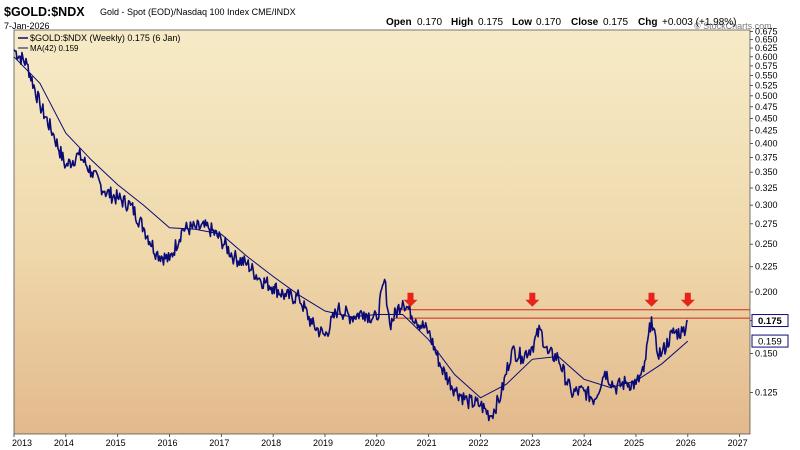 This screenshot has height=450, width=800. I want to click on last-price-tag: 0.175, so click(770, 321).